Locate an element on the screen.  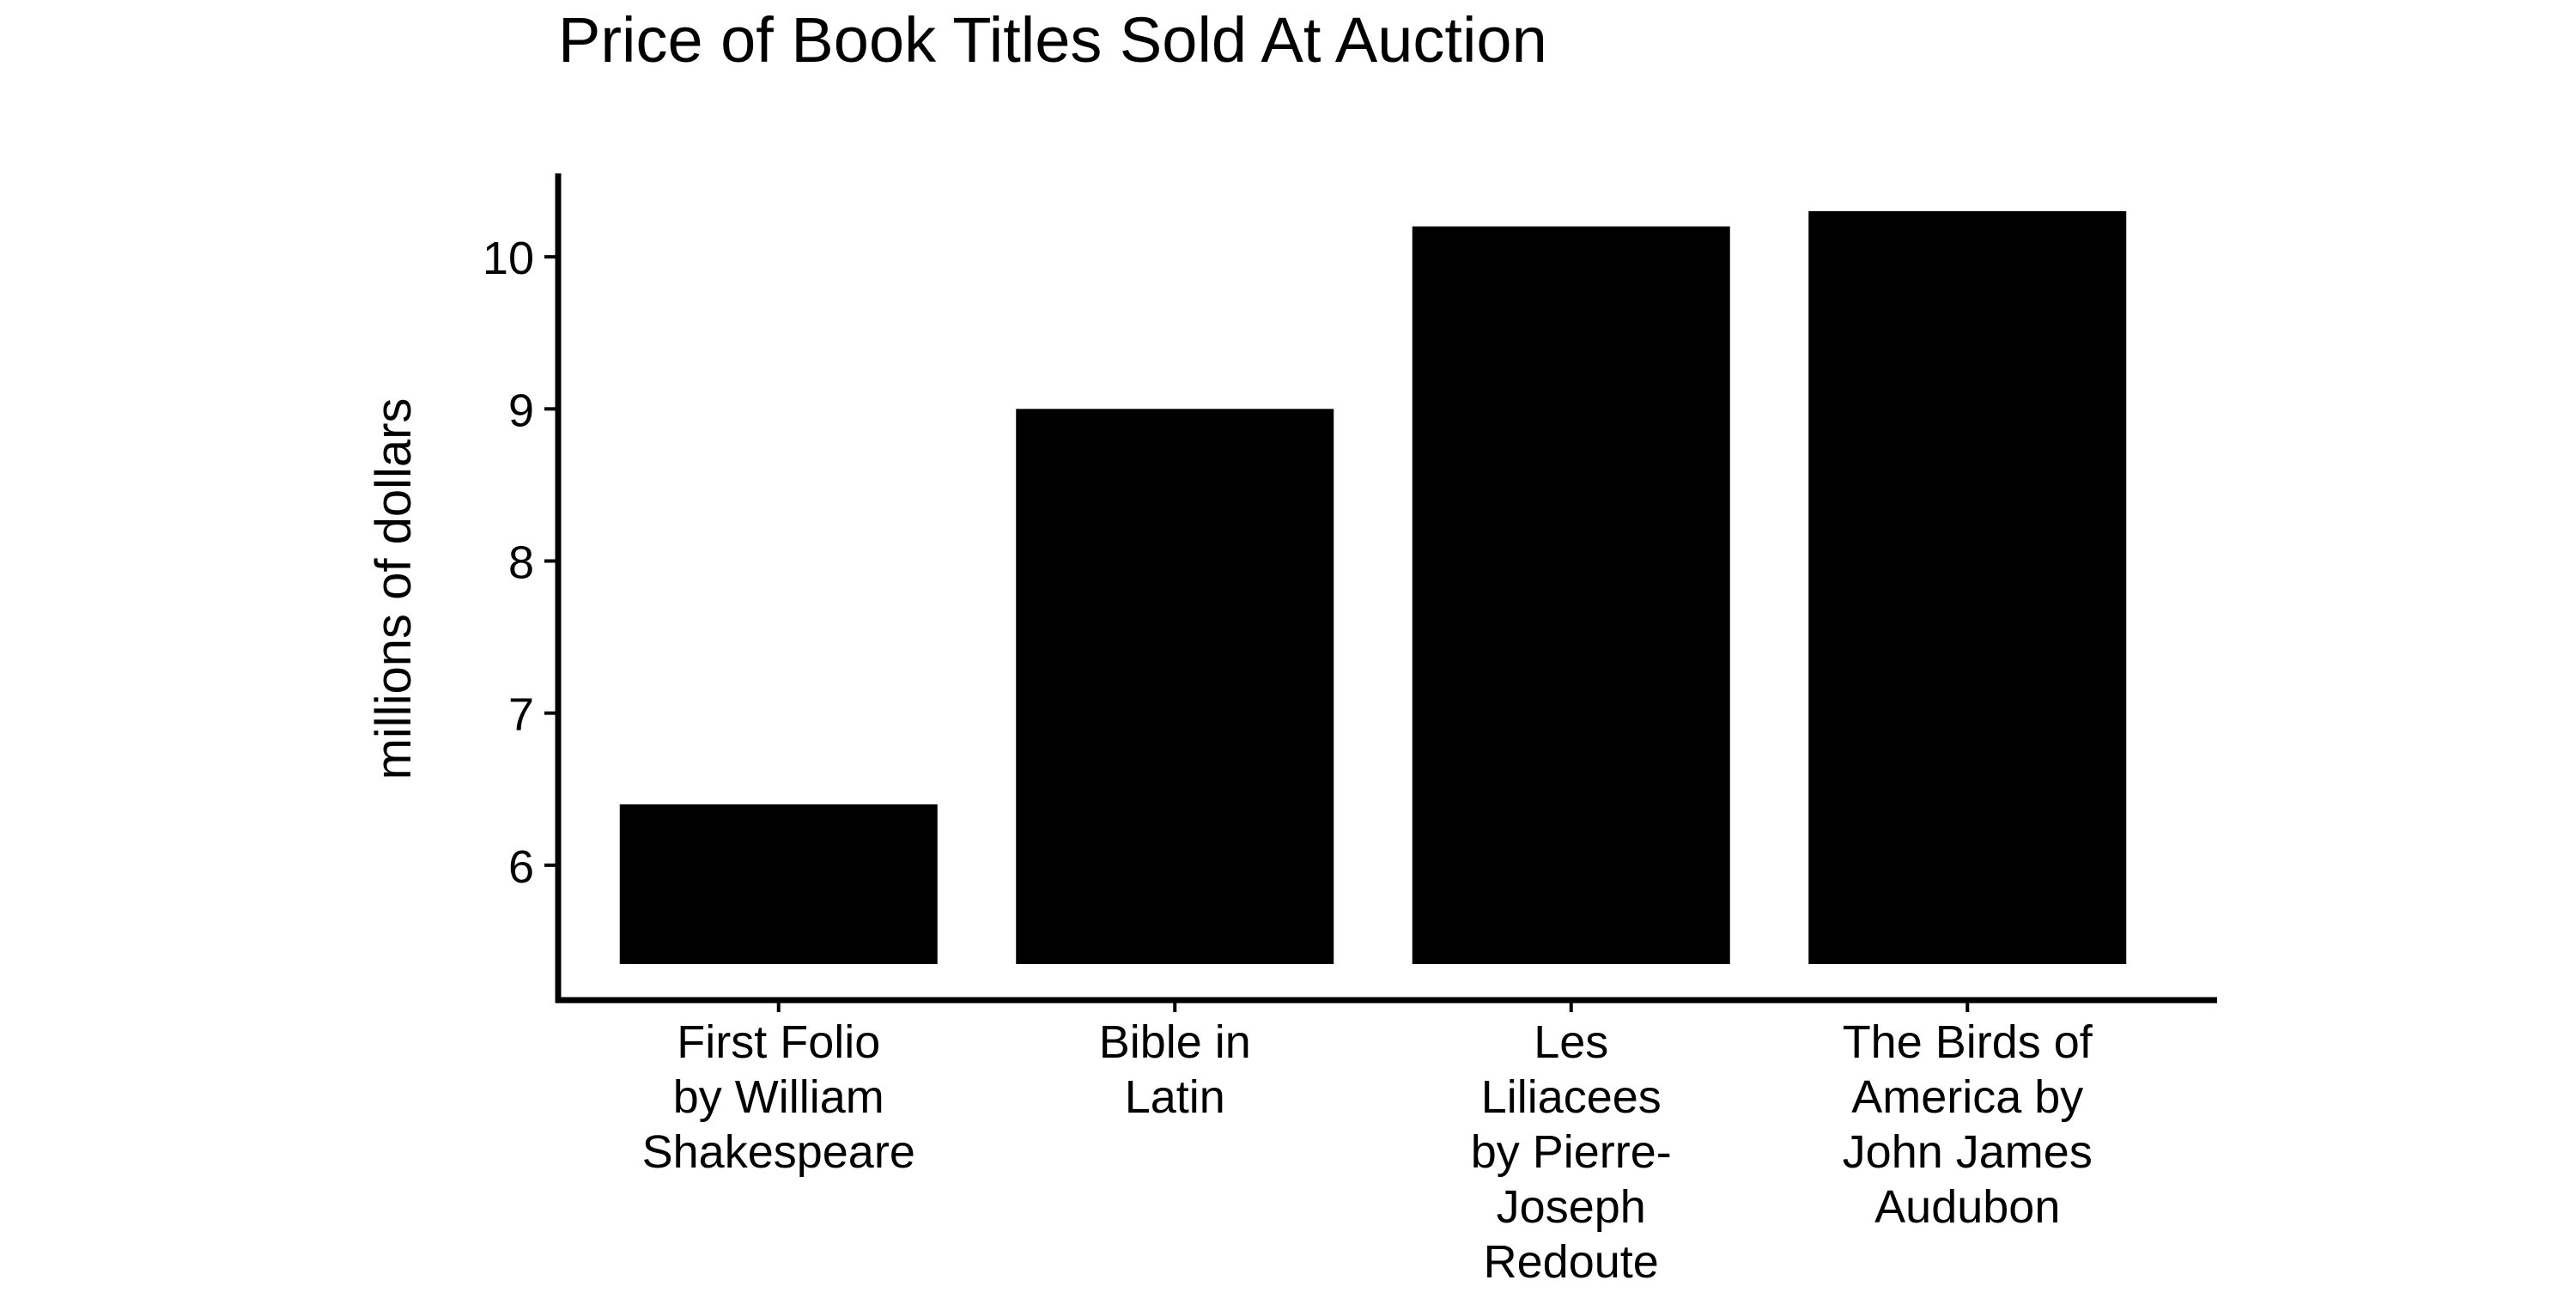
x-tick-label-line: Joseph is located at coordinates (1572, 1207).